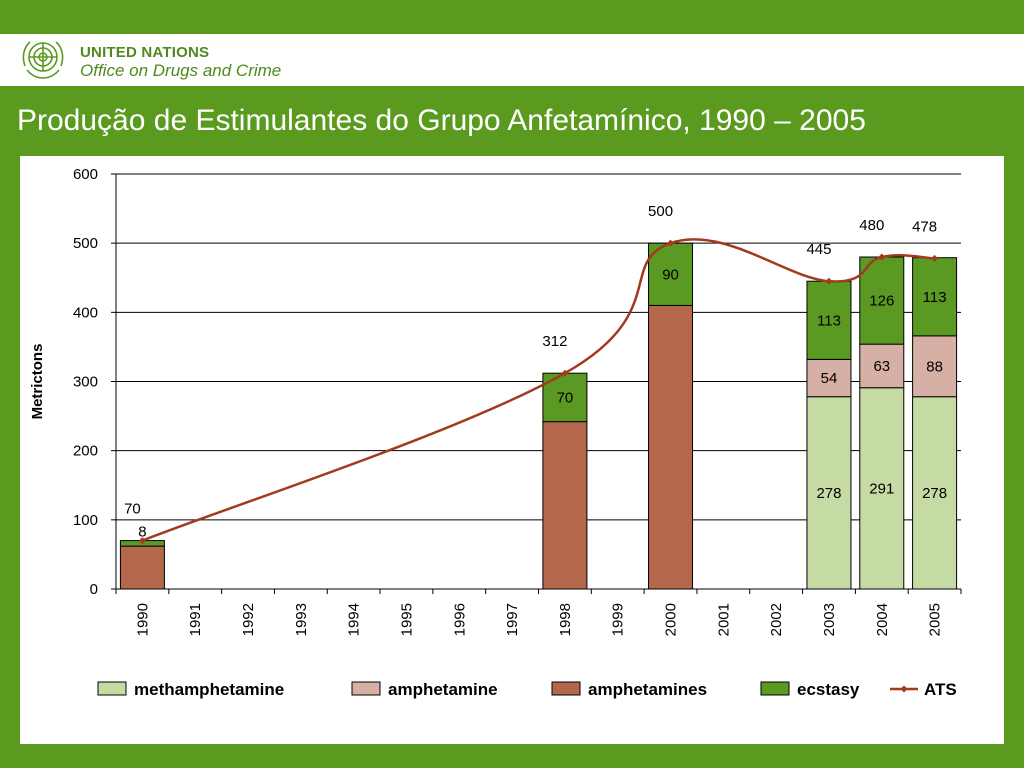 This screenshot has height=768, width=1024. I want to click on y-axis-title: Metrictons, so click(37, 382).